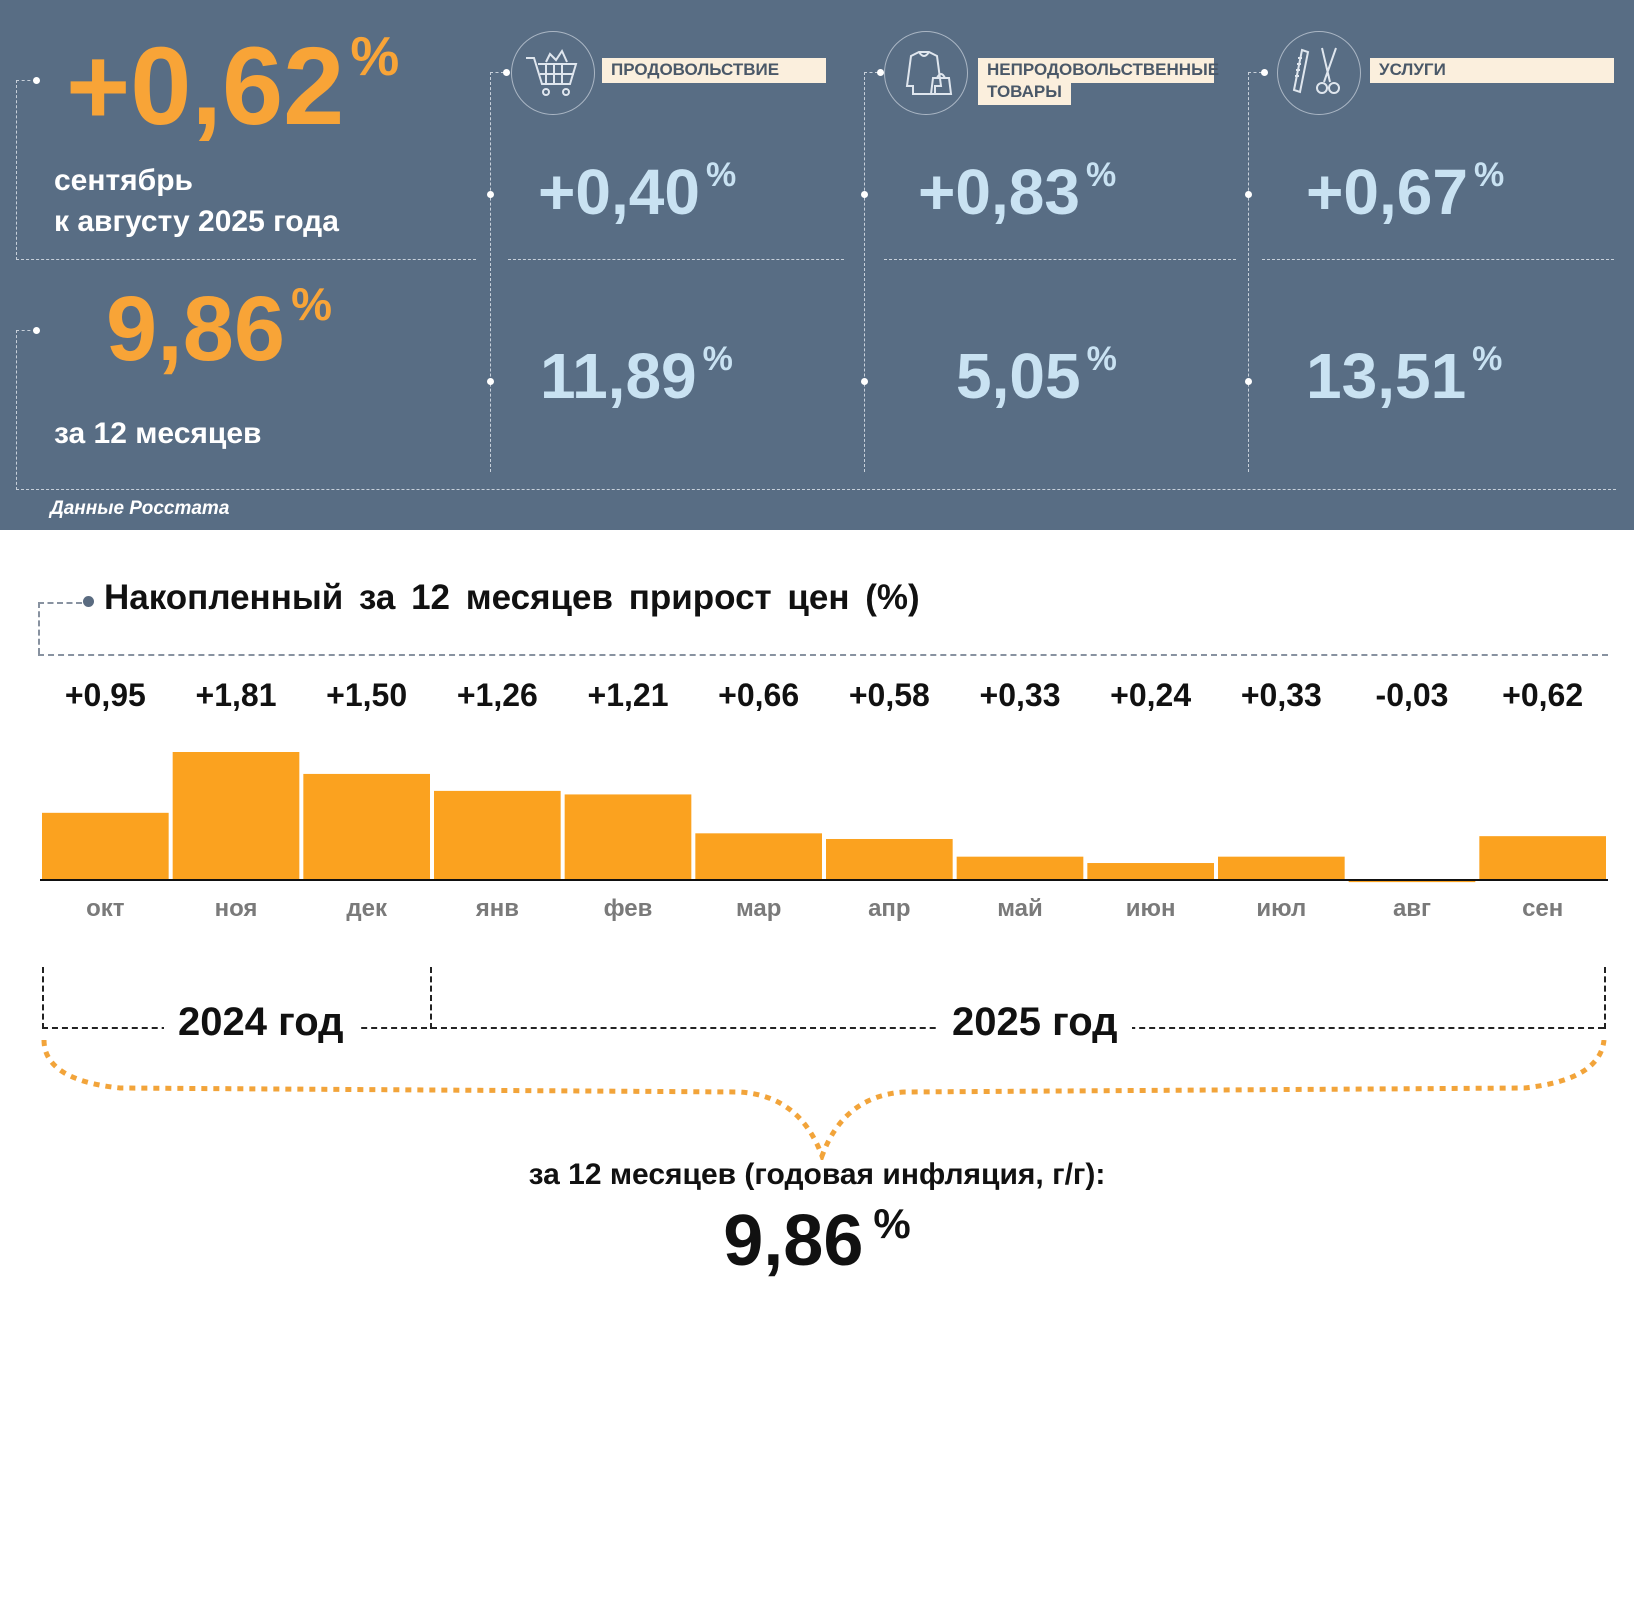 The width and height of the screenshot is (1634, 1600). What do you see at coordinates (1281, 868) in the screenshot?
I see `bar-июл` at bounding box center [1281, 868].